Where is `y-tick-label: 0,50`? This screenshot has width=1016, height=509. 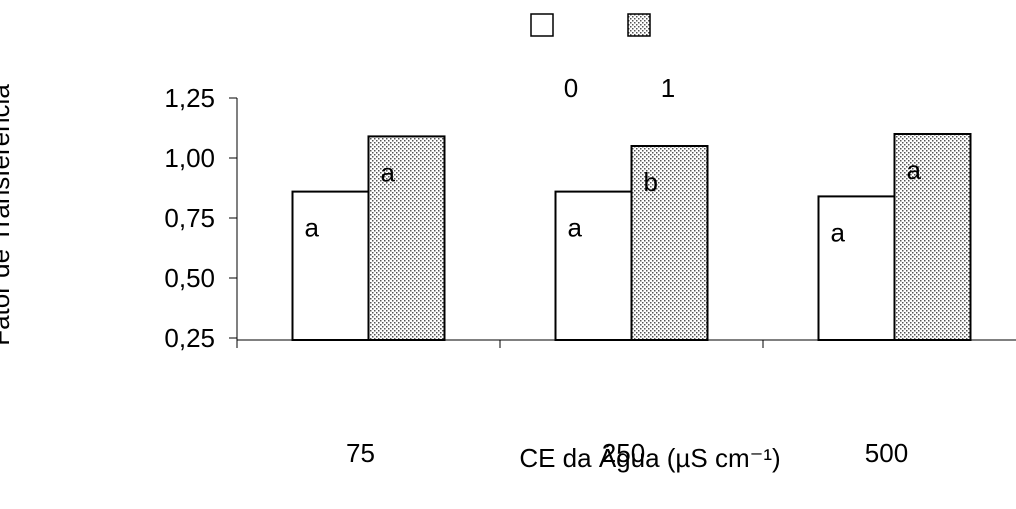 y-tick-label: 0,50 is located at coordinates (189, 278).